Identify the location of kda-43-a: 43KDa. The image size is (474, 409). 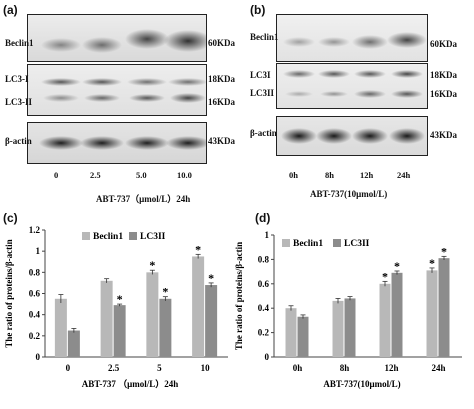
(221, 141).